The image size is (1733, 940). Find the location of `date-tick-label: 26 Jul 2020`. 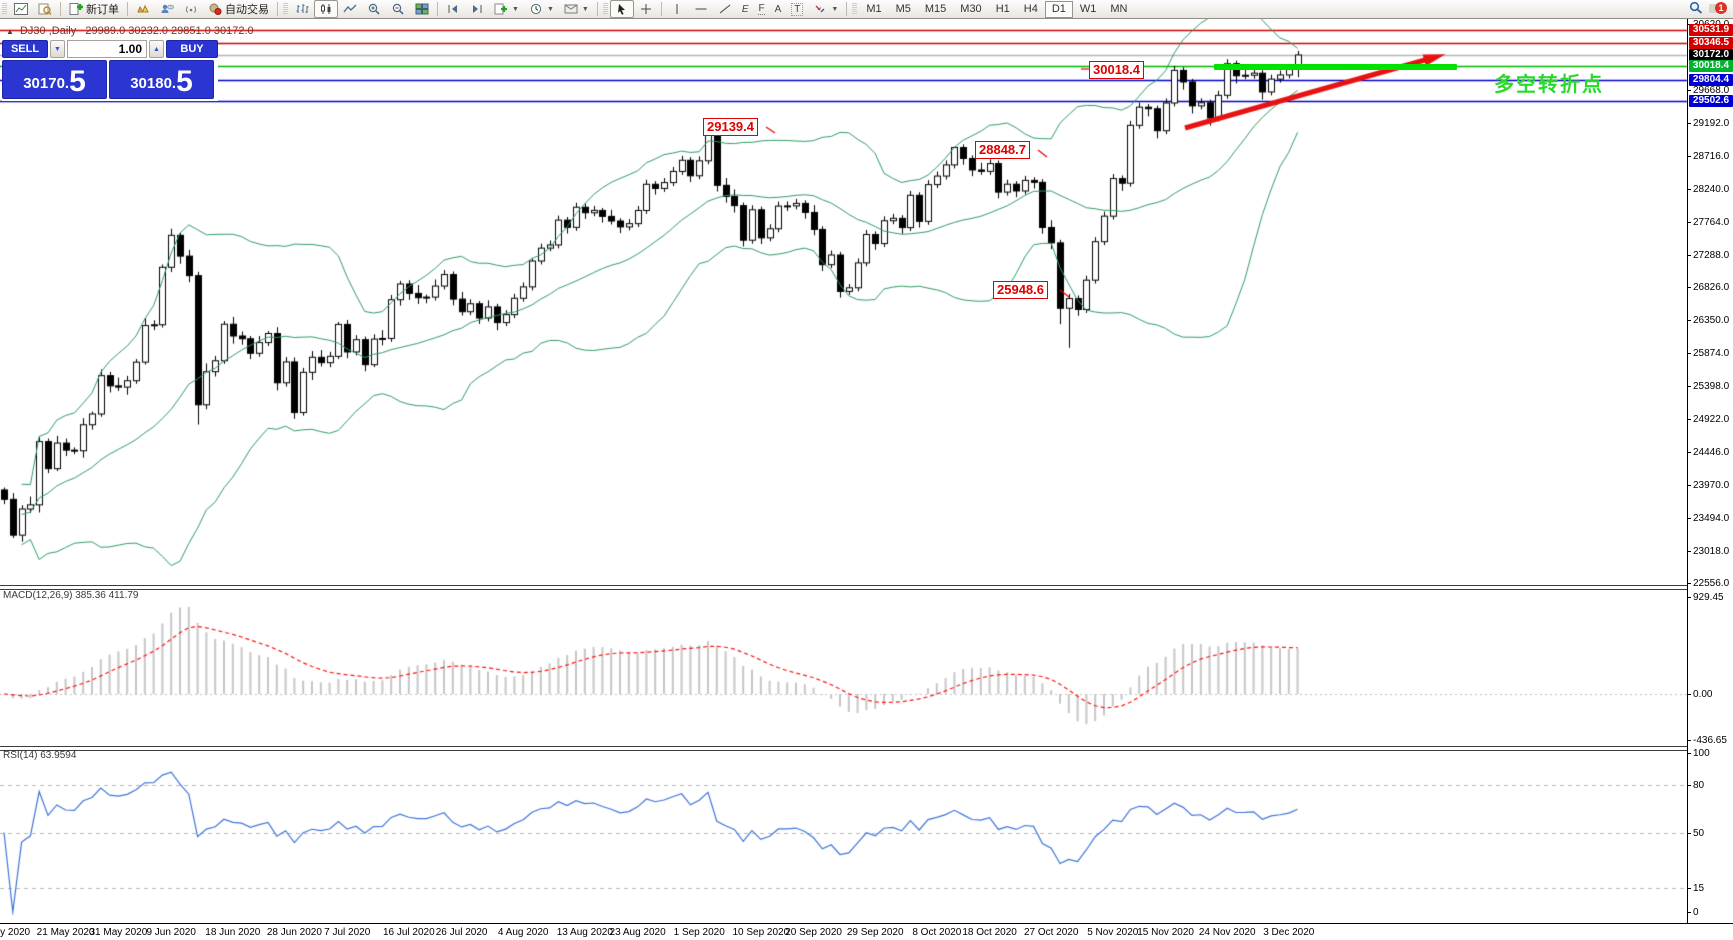

date-tick-label: 26 Jul 2020 is located at coordinates (461, 932).